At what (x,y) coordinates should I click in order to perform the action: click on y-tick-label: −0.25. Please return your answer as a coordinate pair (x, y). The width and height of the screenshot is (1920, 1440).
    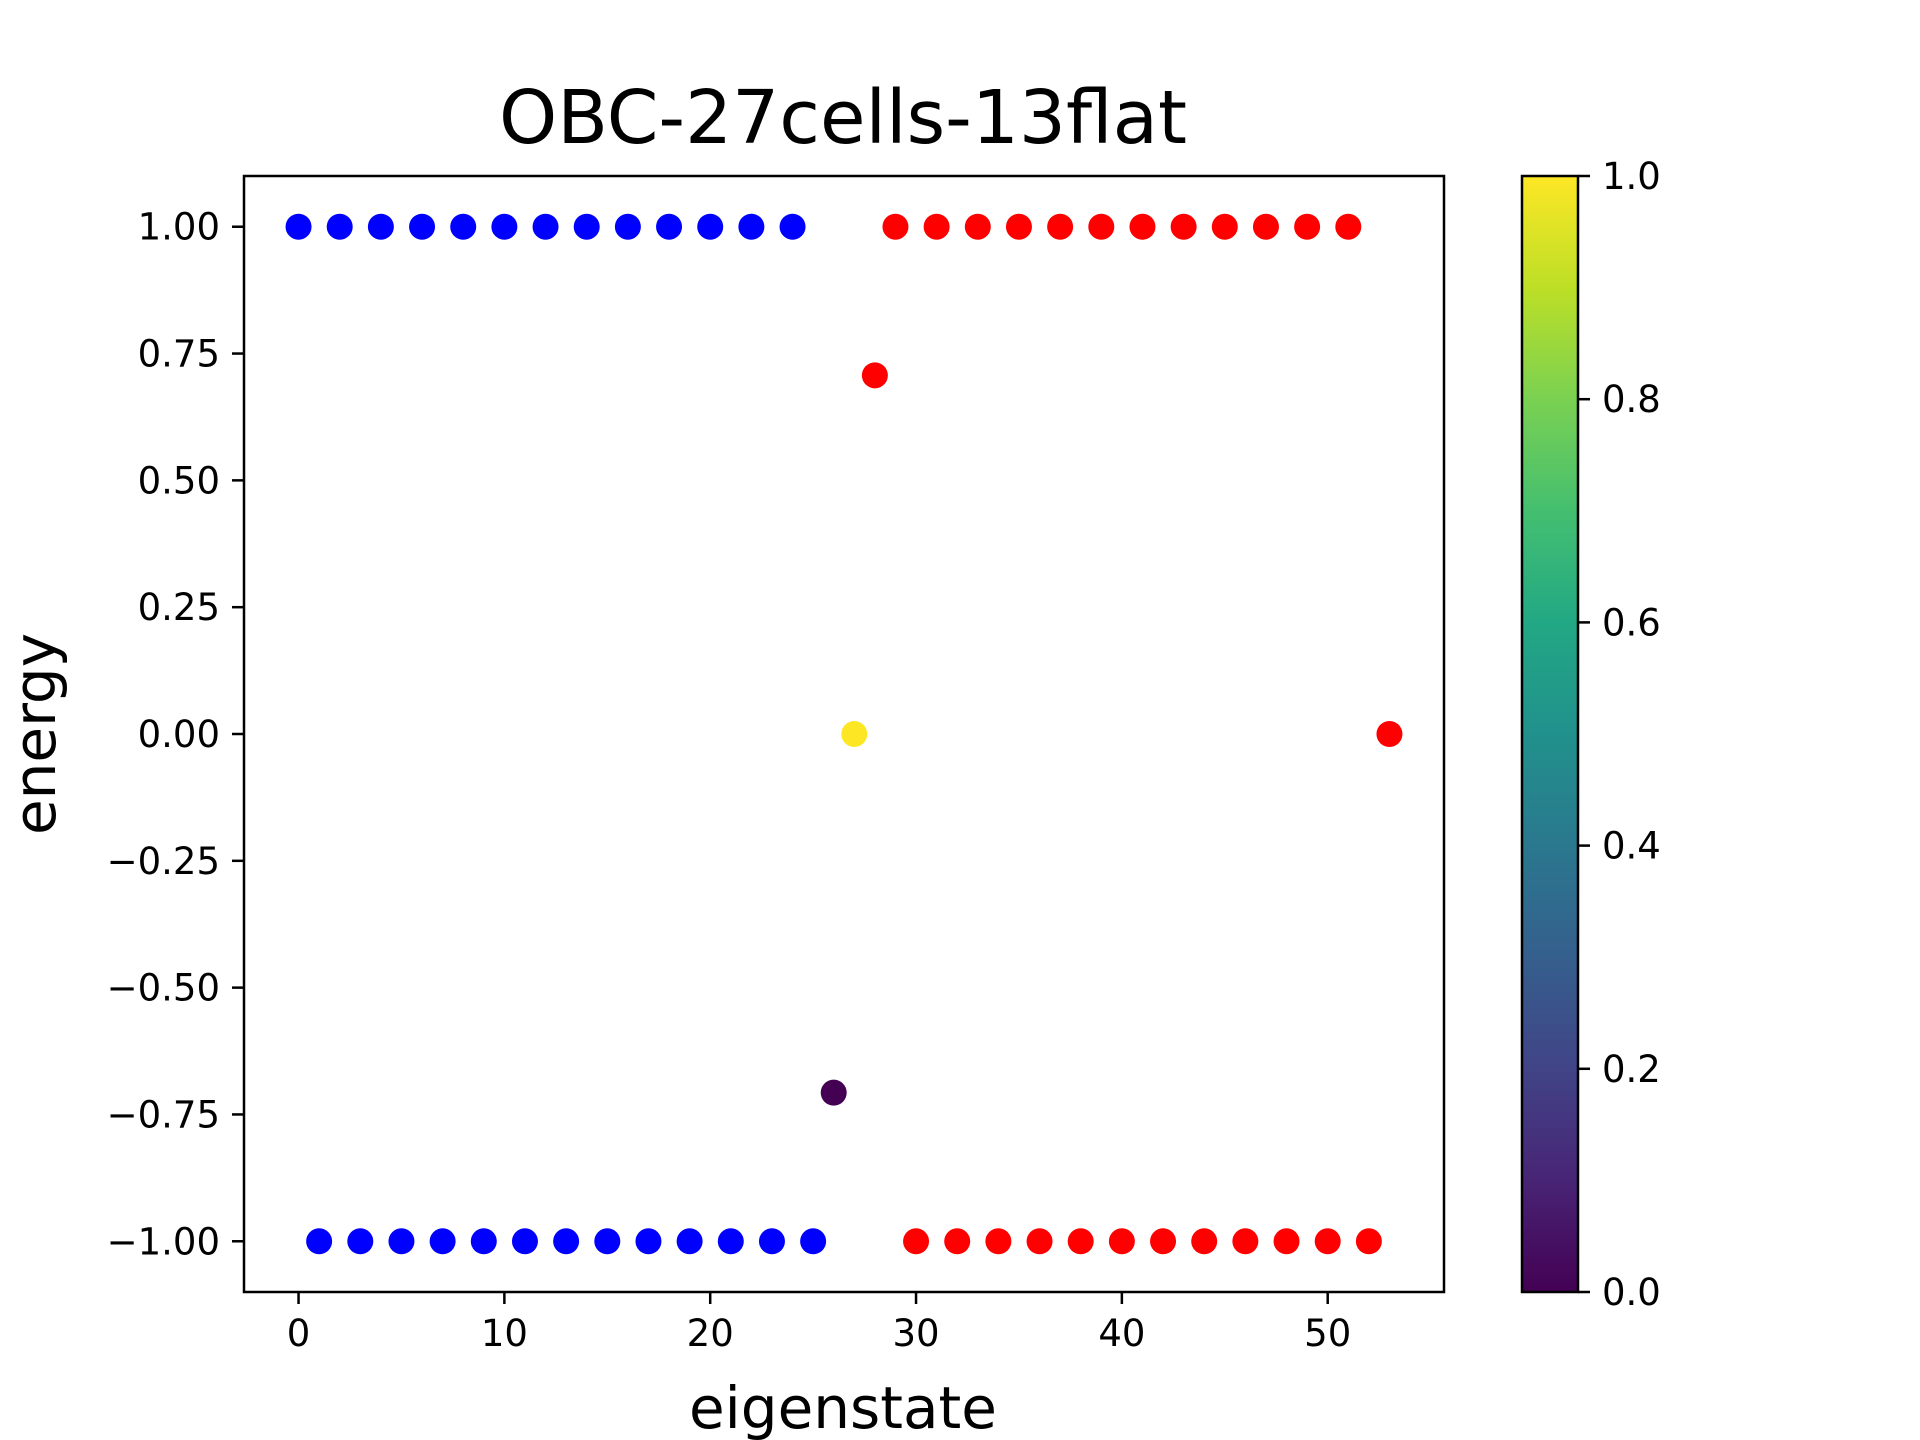
    Looking at the image, I should click on (163, 861).